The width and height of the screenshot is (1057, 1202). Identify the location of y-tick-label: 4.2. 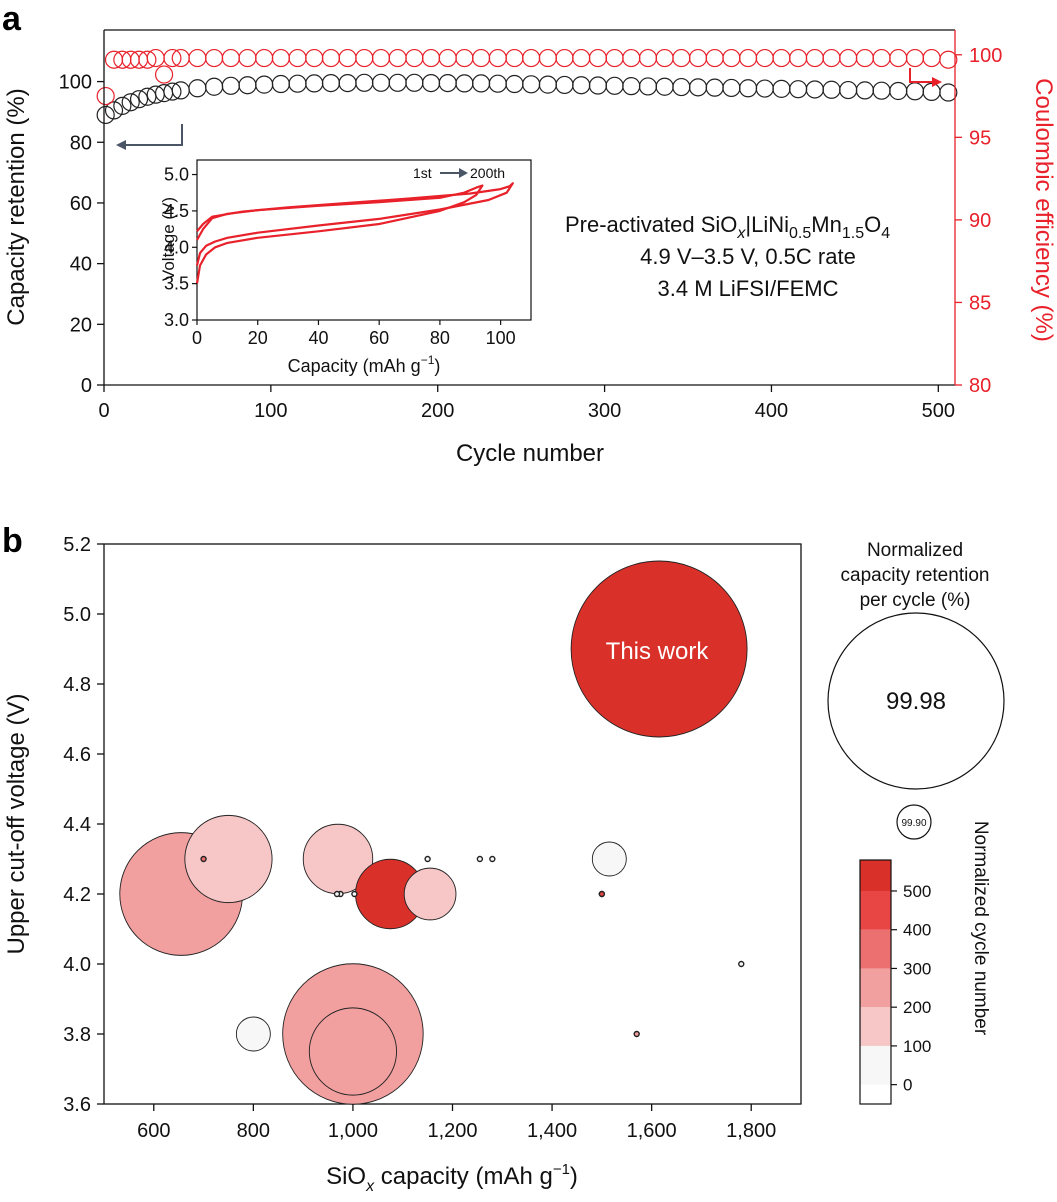
(77, 895).